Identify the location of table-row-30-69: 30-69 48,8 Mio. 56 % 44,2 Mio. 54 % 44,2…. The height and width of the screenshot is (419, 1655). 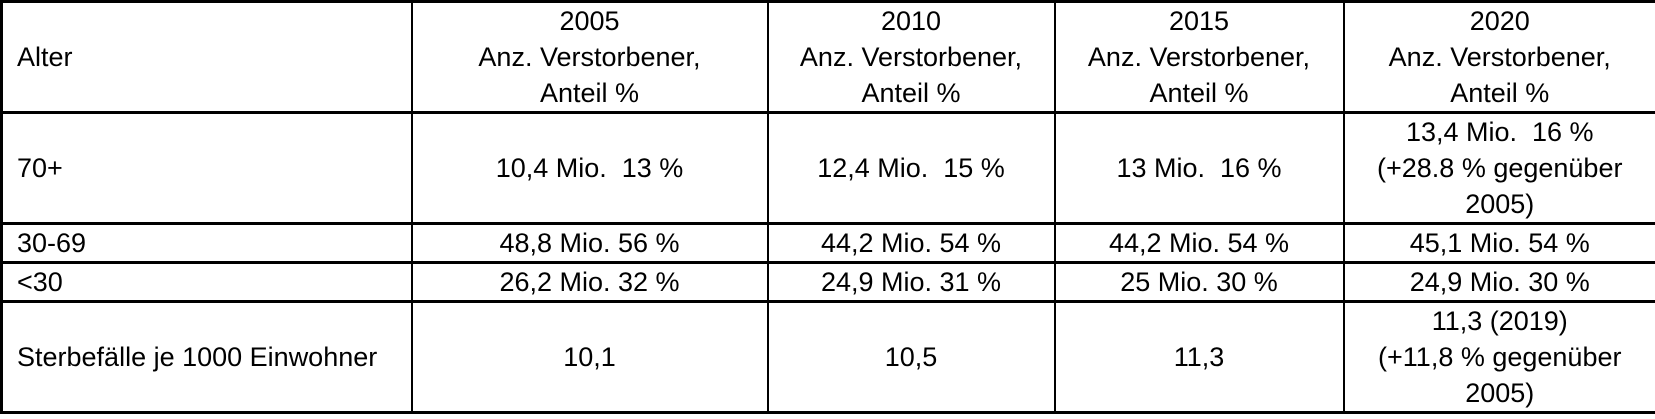
(827, 243).